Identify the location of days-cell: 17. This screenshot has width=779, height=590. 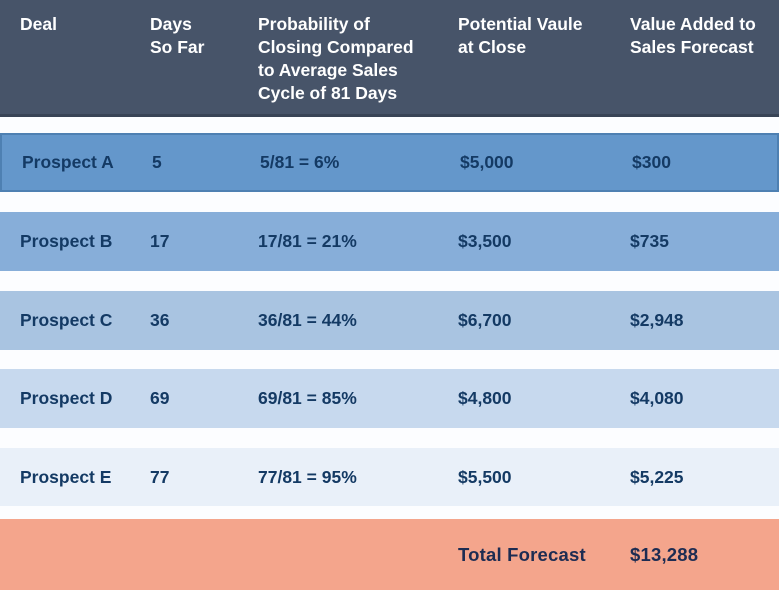
(160, 241).